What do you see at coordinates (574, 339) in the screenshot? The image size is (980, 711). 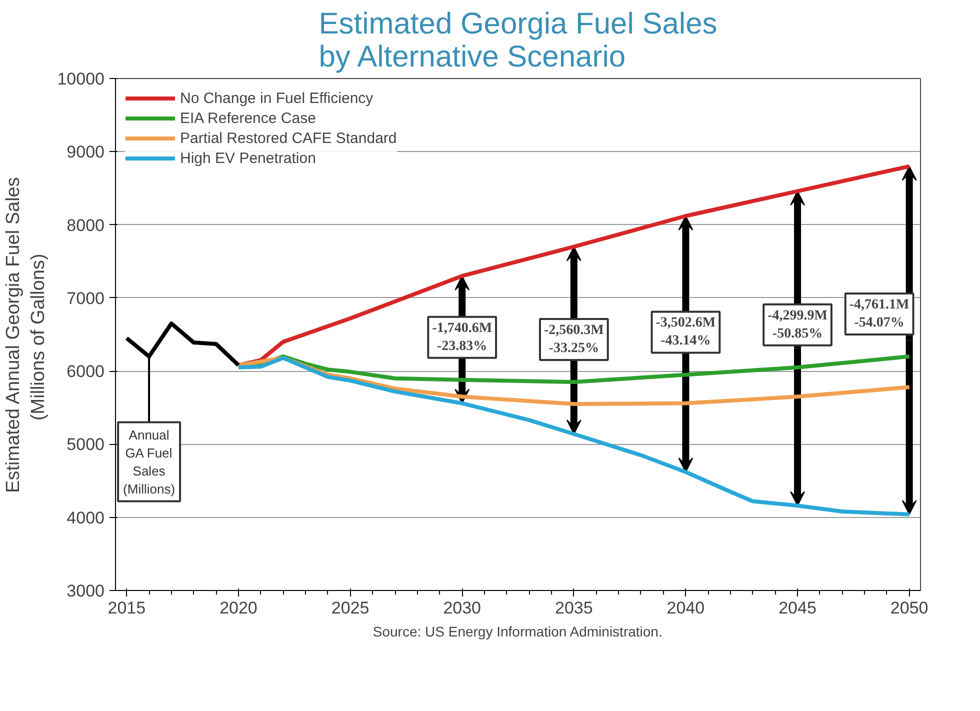 I see `annotation: -2,560.3M -33.25%` at bounding box center [574, 339].